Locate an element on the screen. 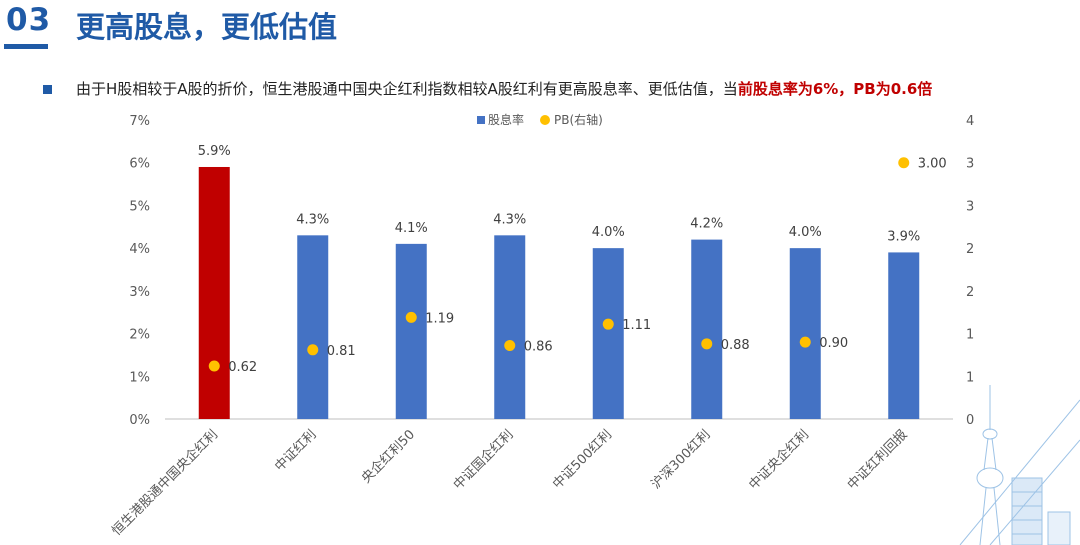 This screenshot has width=1080, height=545. legend: 股息率 PB(右轴) is located at coordinates (540, 119).